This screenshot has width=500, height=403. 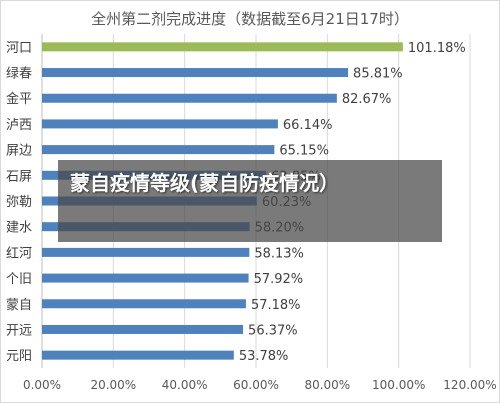 I want to click on caption-text: 蒙自疫情等级(蒙自防疫情况）, so click(x=205, y=183).